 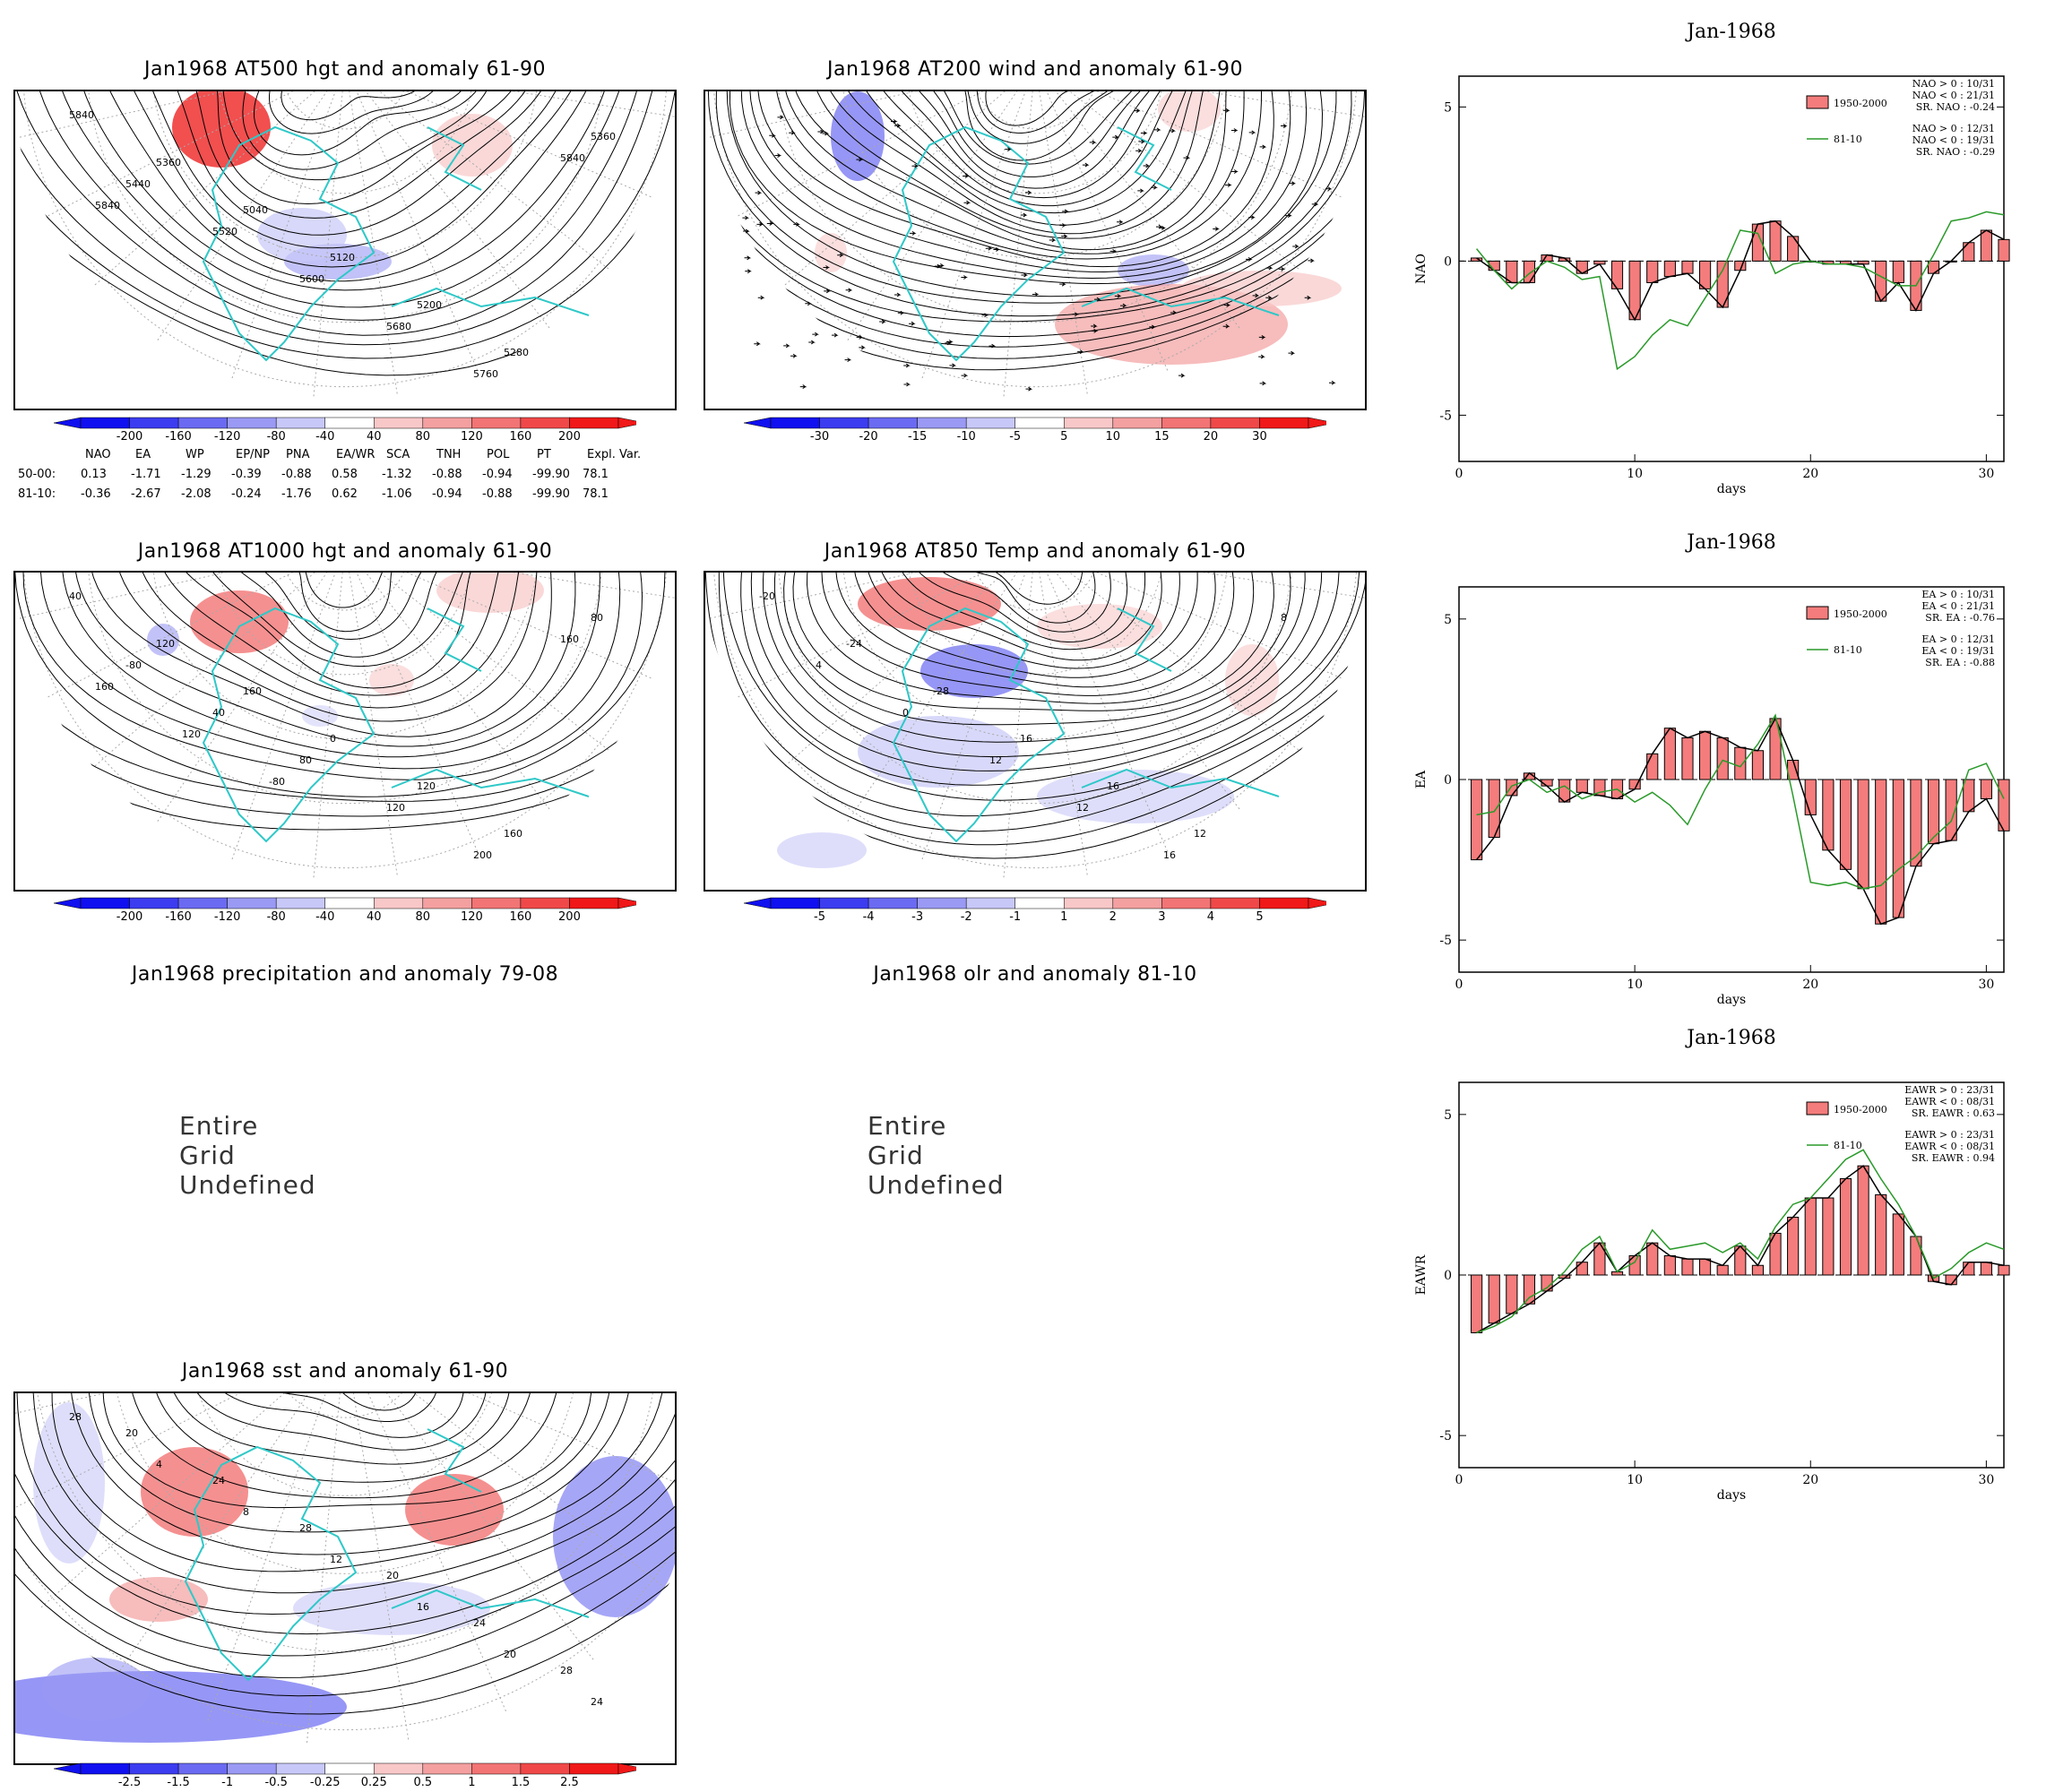 What do you see at coordinates (374, 437) in the screenshot?
I see `colorbar-label: 40` at bounding box center [374, 437].